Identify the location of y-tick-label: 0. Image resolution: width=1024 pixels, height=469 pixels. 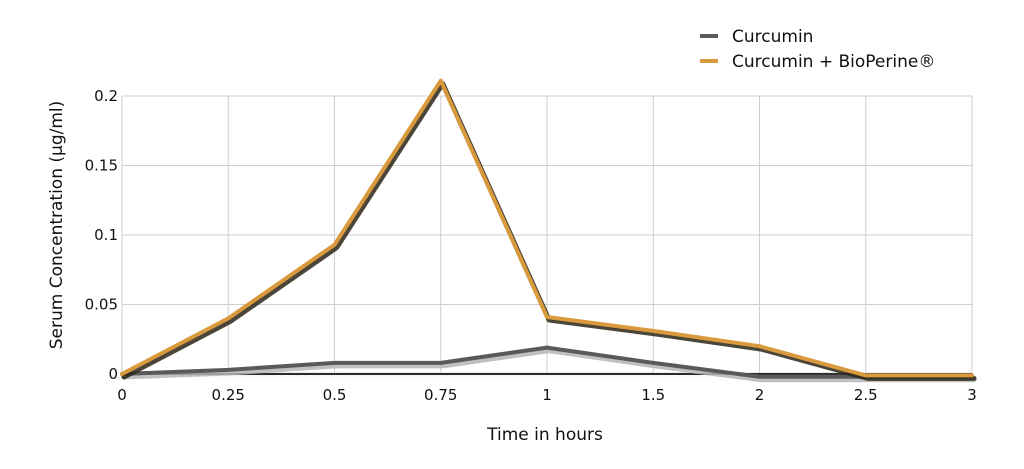
(113, 374).